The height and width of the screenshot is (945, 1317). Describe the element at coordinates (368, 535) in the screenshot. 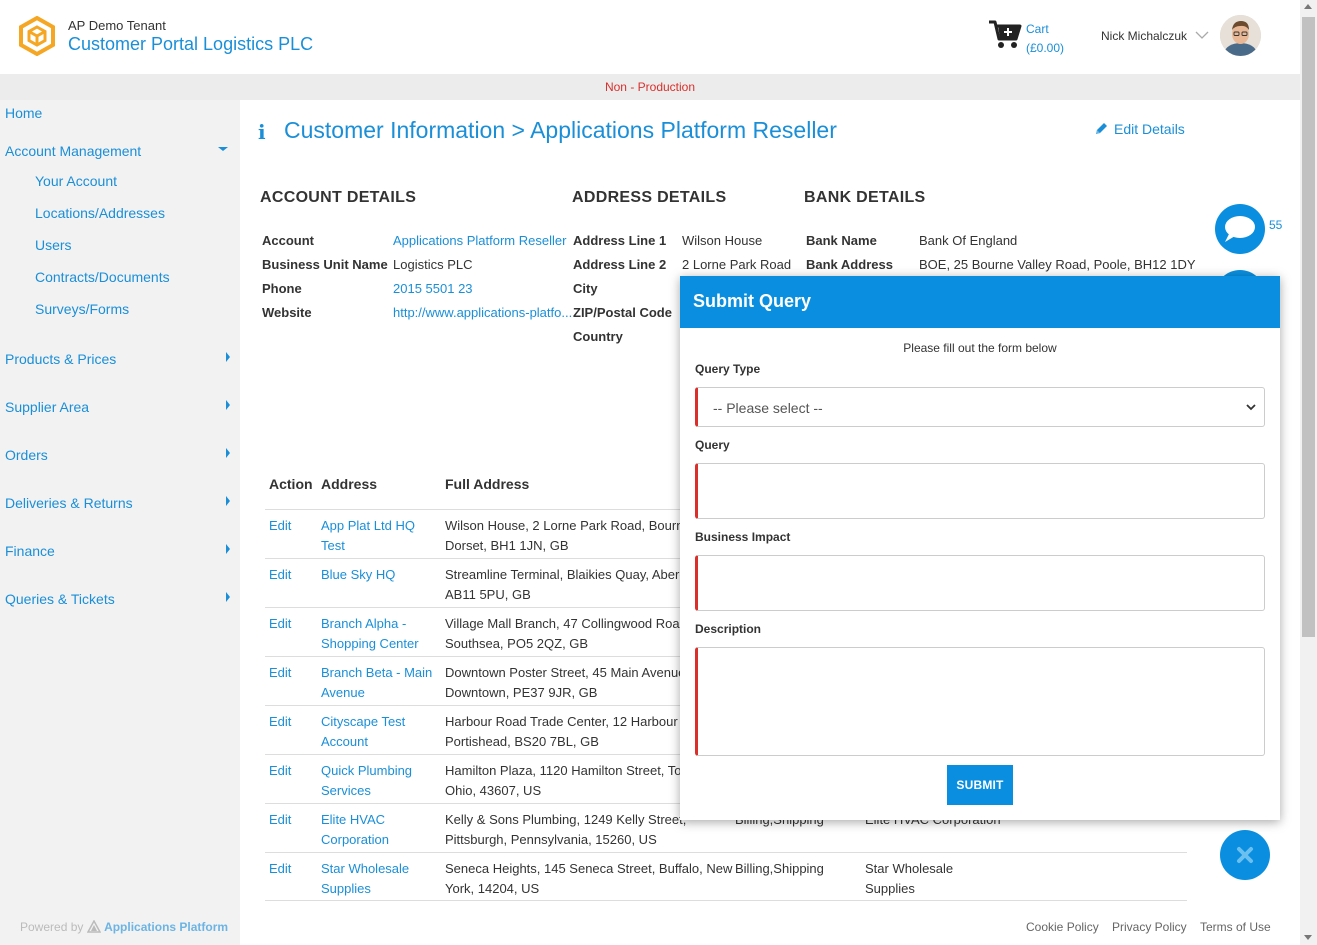

I see `address-name-link: App Plat Ltd HQ Test` at that location.